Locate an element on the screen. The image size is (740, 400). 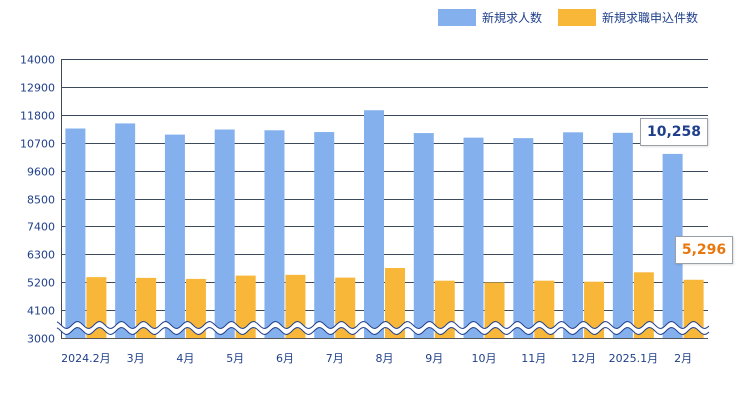
x-tick-label: 3月 is located at coordinates (136, 358).